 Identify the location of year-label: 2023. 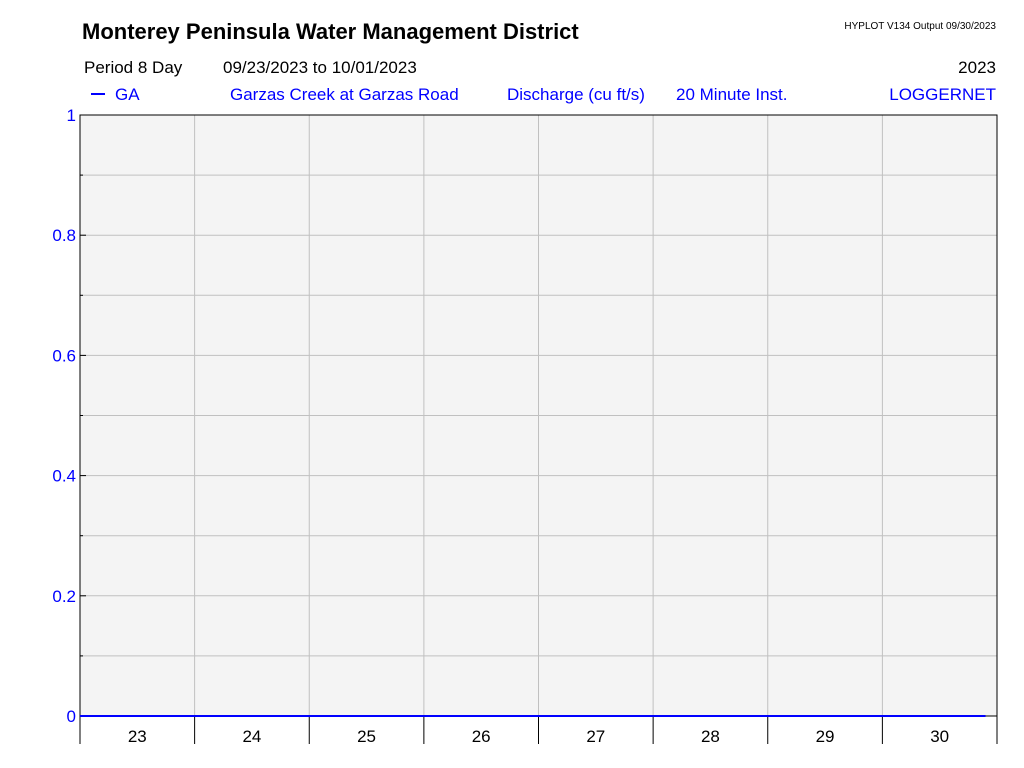
(977, 67).